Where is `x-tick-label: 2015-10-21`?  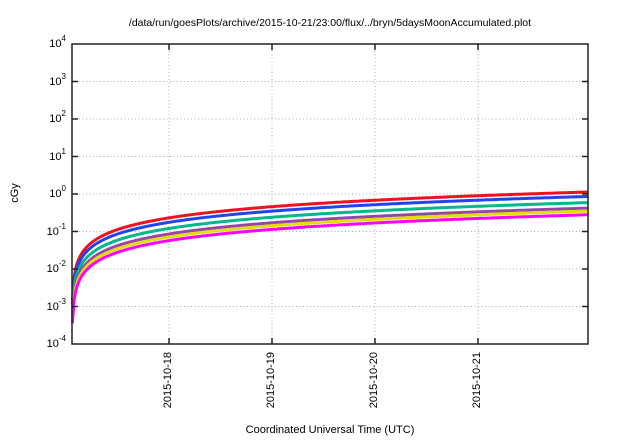 x-tick-label: 2015-10-21 is located at coordinates (476, 380).